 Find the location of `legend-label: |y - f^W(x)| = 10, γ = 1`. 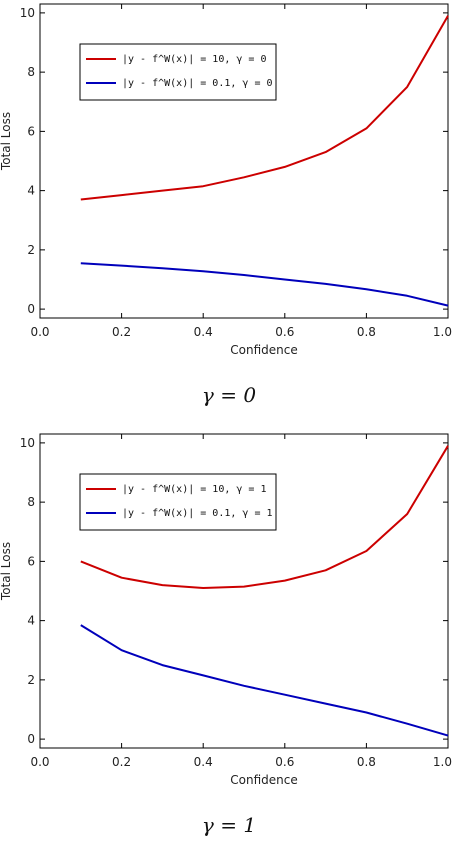

legend-label: |y - f^W(x)| = 10, γ = 1 is located at coordinates (194, 489).